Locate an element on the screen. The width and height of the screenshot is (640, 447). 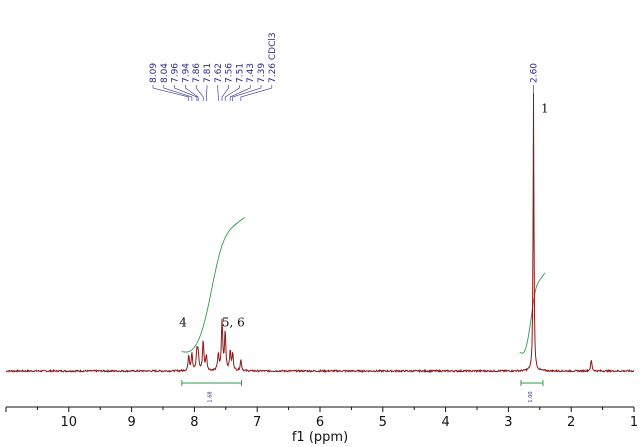
integral-value-2: 1.00 is located at coordinates (531, 396).